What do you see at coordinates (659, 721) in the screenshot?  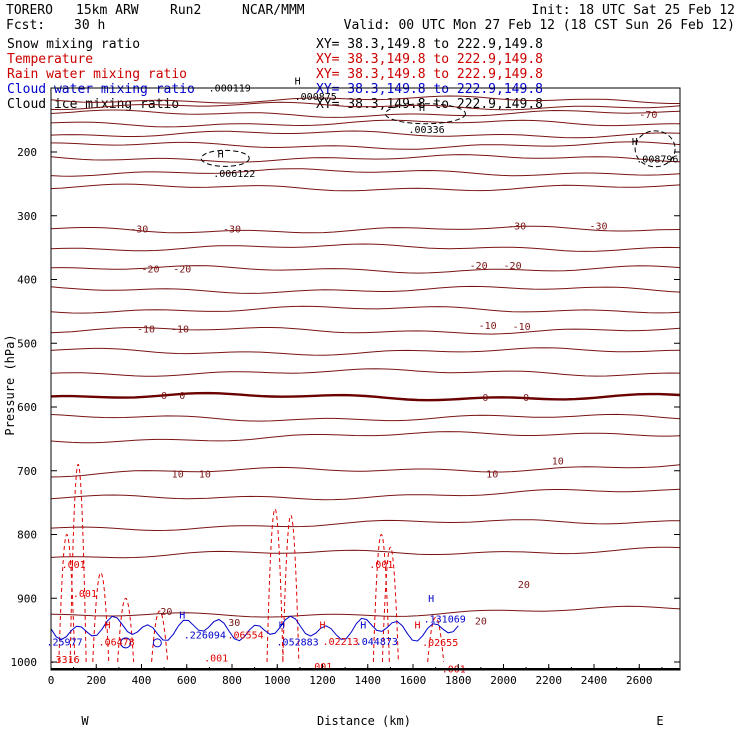 I see `east-label: E` at bounding box center [659, 721].